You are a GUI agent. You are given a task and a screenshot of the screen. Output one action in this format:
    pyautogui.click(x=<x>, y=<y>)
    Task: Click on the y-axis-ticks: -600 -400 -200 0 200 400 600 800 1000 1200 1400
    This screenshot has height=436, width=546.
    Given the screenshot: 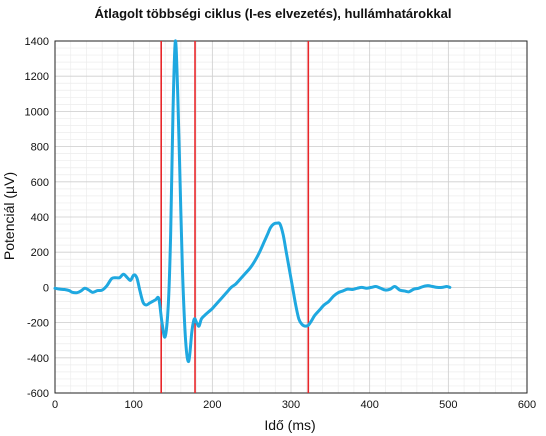 What is the action you would take?
    pyautogui.click(x=37, y=218)
    